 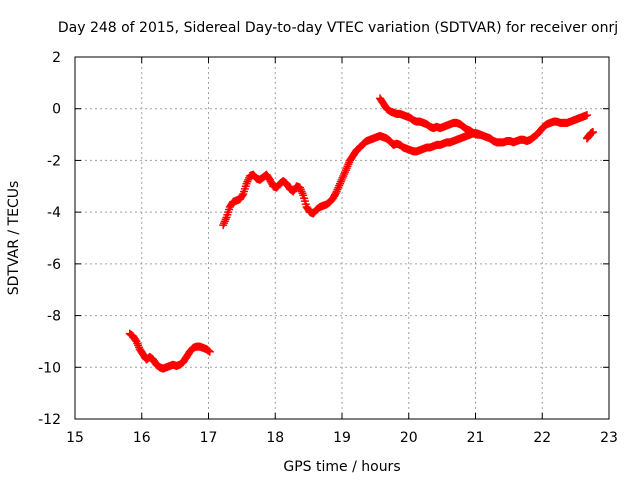 I want to click on y-tick-label: -10, so click(x=49, y=368).